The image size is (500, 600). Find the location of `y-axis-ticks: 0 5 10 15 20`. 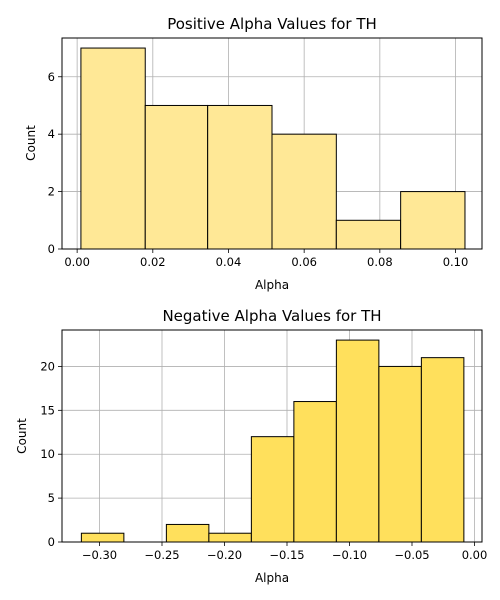

y-axis-ticks: 0 5 10 15 20 is located at coordinates (51, 454).